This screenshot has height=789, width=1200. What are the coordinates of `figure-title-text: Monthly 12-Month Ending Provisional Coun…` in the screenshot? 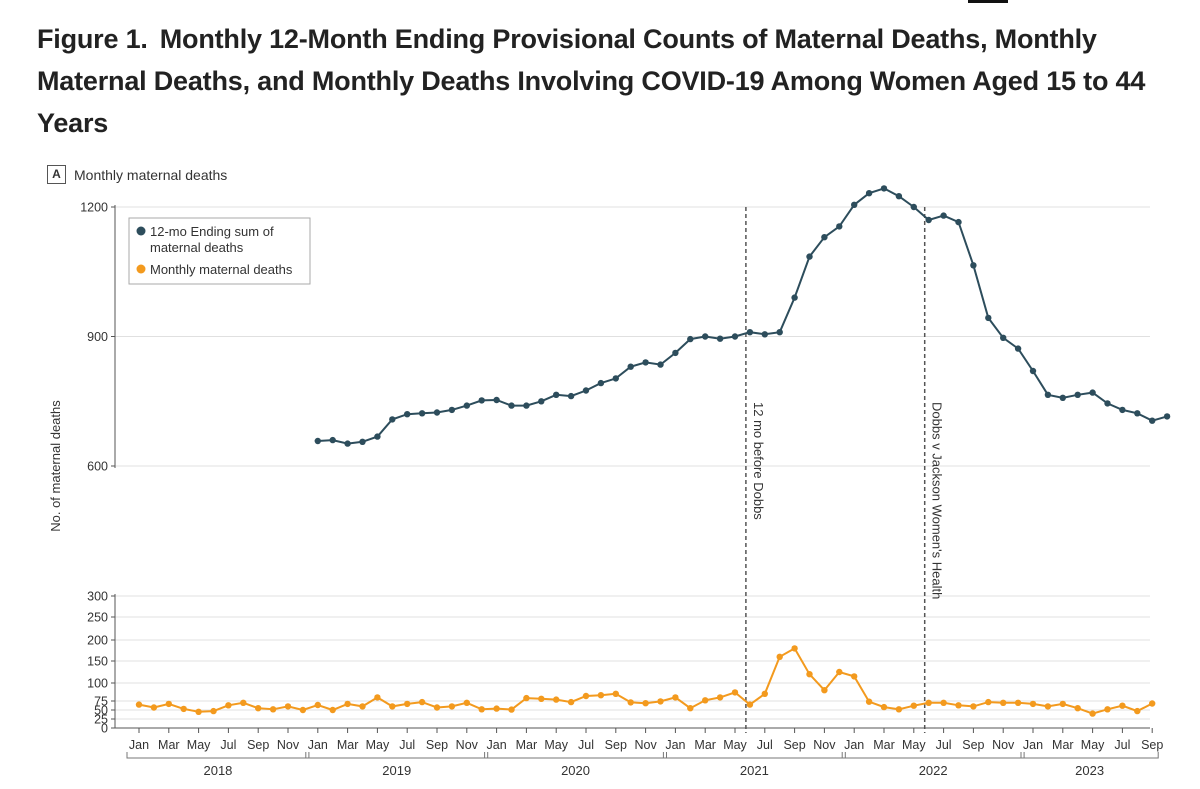 It's located at (591, 81).